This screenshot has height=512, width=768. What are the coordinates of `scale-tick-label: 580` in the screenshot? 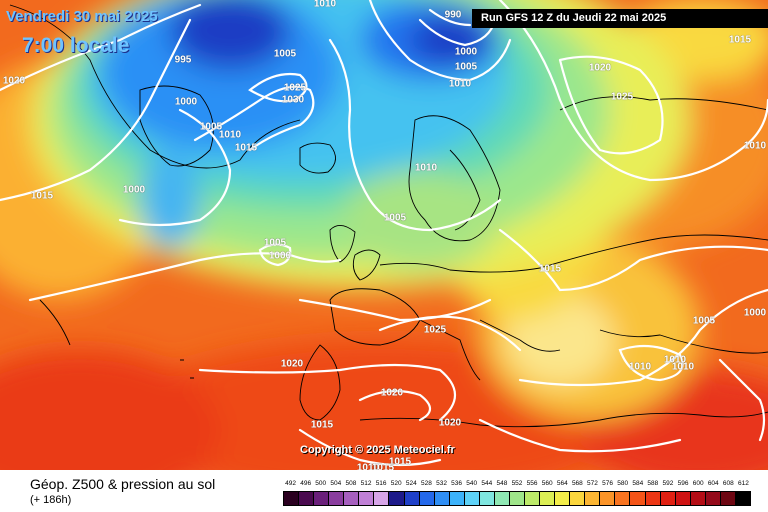 It's located at (623, 483).